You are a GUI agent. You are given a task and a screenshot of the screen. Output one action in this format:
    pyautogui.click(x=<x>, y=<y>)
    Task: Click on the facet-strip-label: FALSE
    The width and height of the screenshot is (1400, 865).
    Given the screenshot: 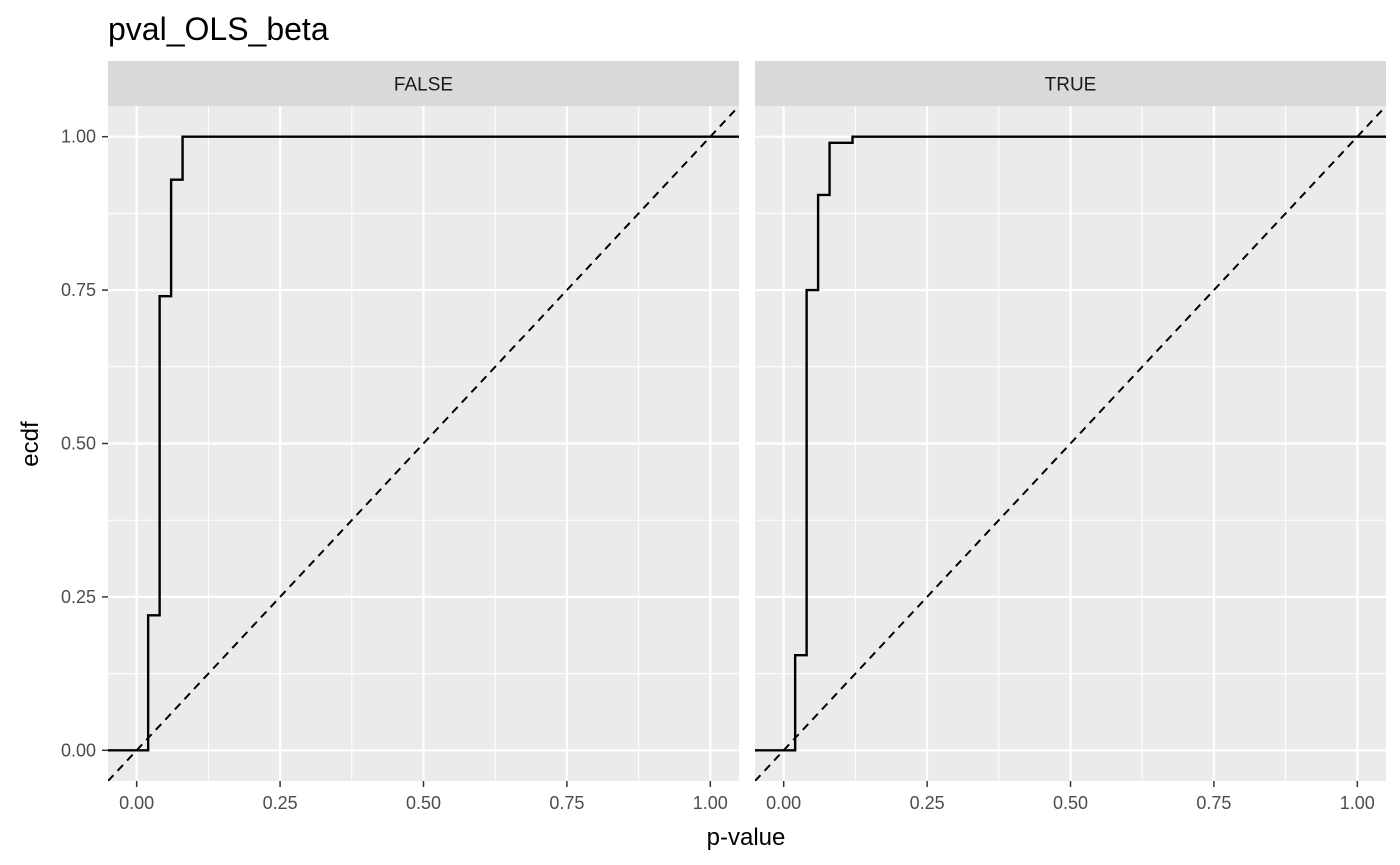 What is the action you would take?
    pyautogui.click(x=423, y=85)
    